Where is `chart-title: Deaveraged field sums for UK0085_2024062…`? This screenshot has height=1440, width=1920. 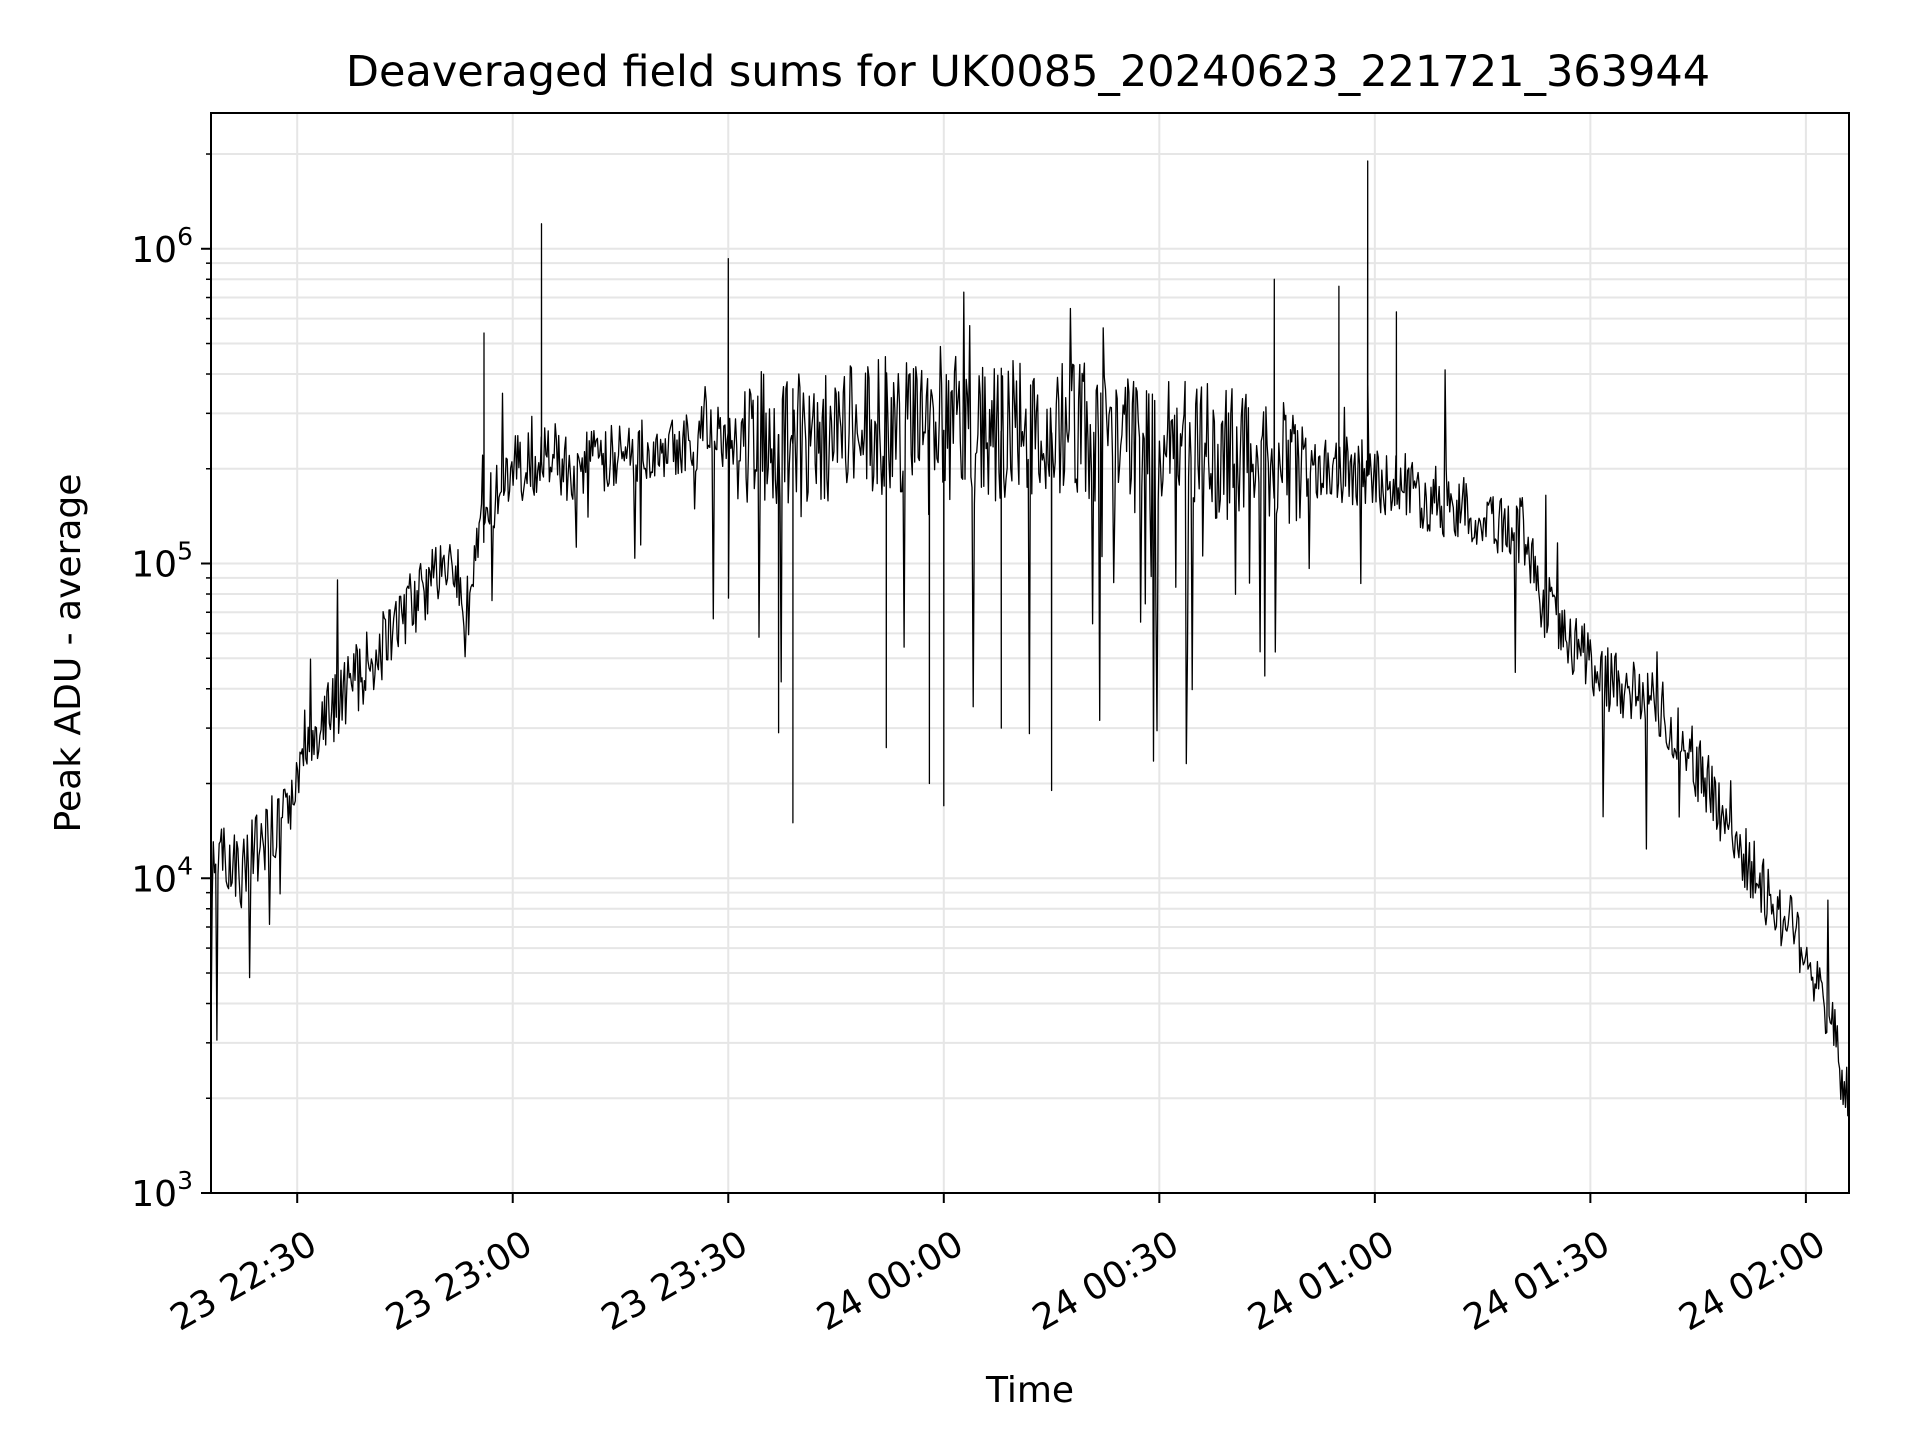 chart-title: Deaveraged field sums for UK0085_2024062… is located at coordinates (1028, 72).